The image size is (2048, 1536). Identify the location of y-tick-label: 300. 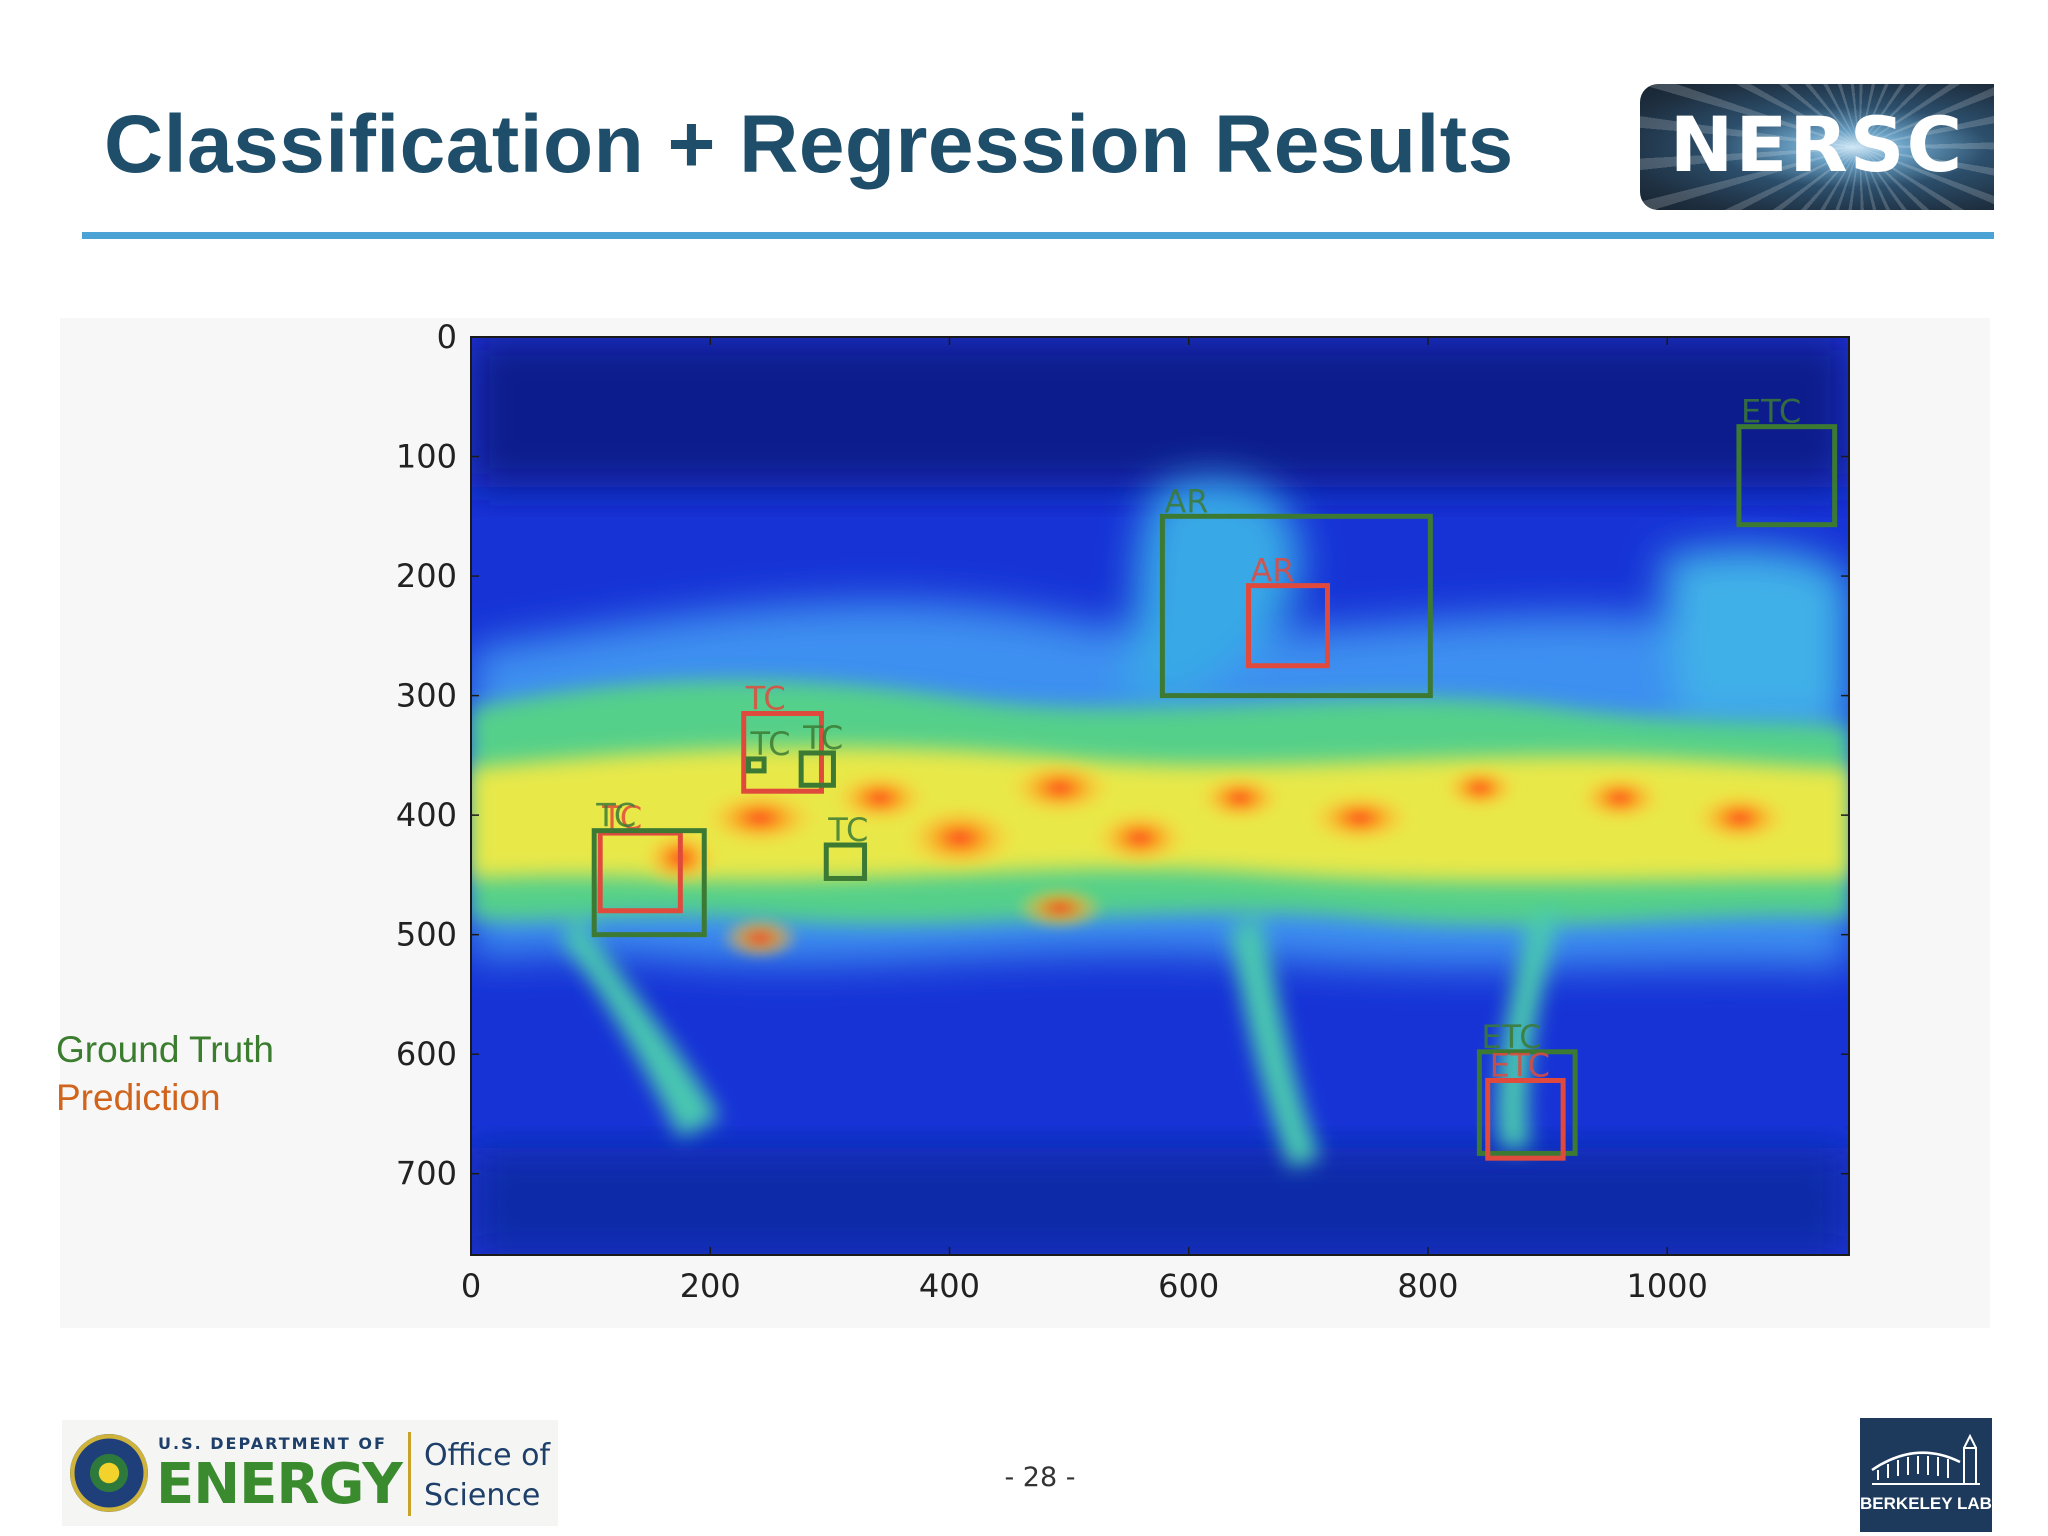
(426, 696).